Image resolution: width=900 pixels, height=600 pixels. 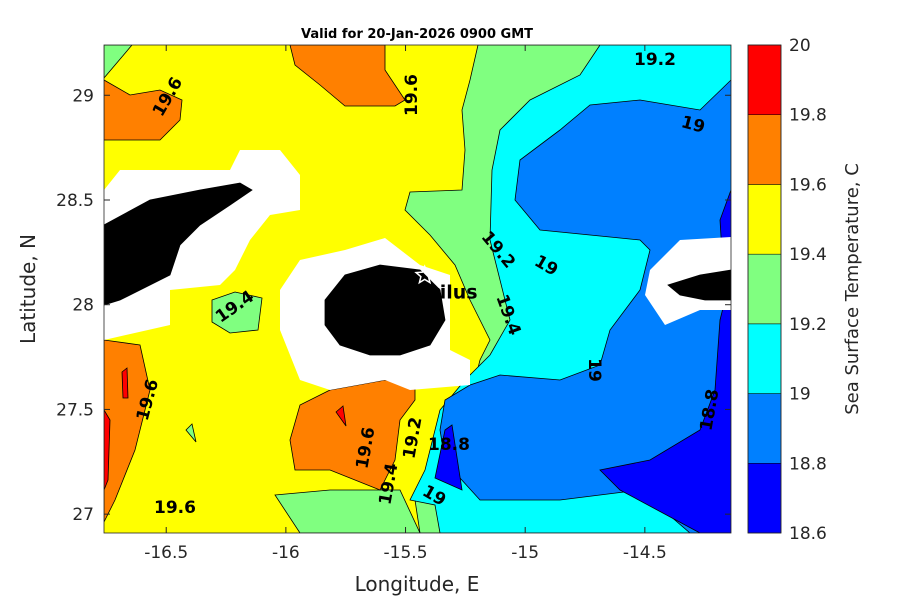 What do you see at coordinates (699, 285) in the screenshot?
I see `land-fuerteventura` at bounding box center [699, 285].